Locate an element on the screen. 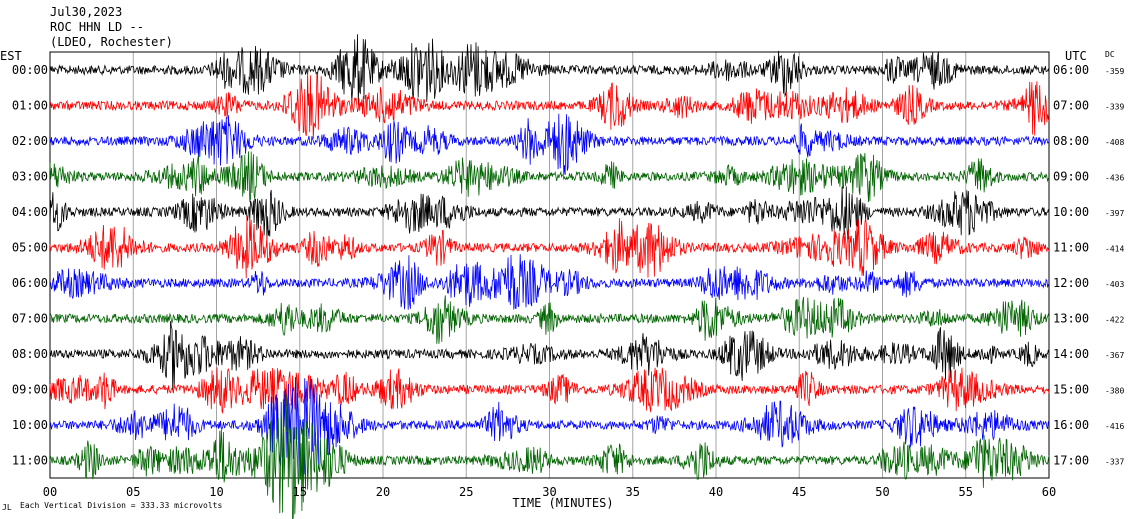 The height and width of the screenshot is (519, 1130). dc-offset-label: -408 is located at coordinates (1114, 142).